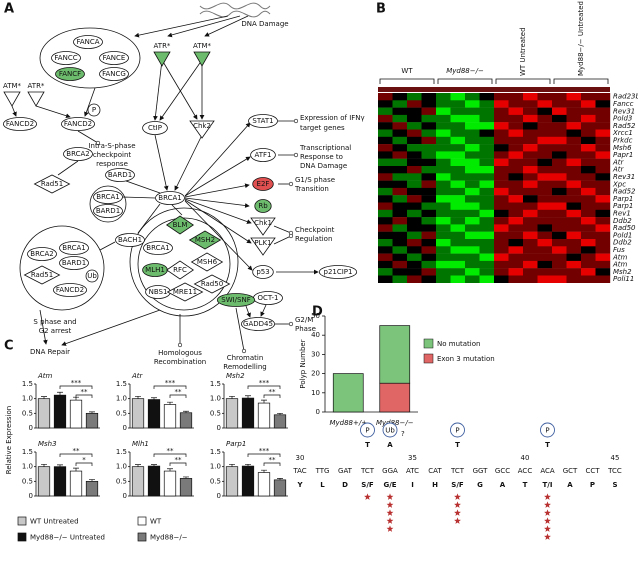  What do you see at coordinates (120, 175) in the screenshot?
I see `node-label: BARD1` at bounding box center [120, 175].